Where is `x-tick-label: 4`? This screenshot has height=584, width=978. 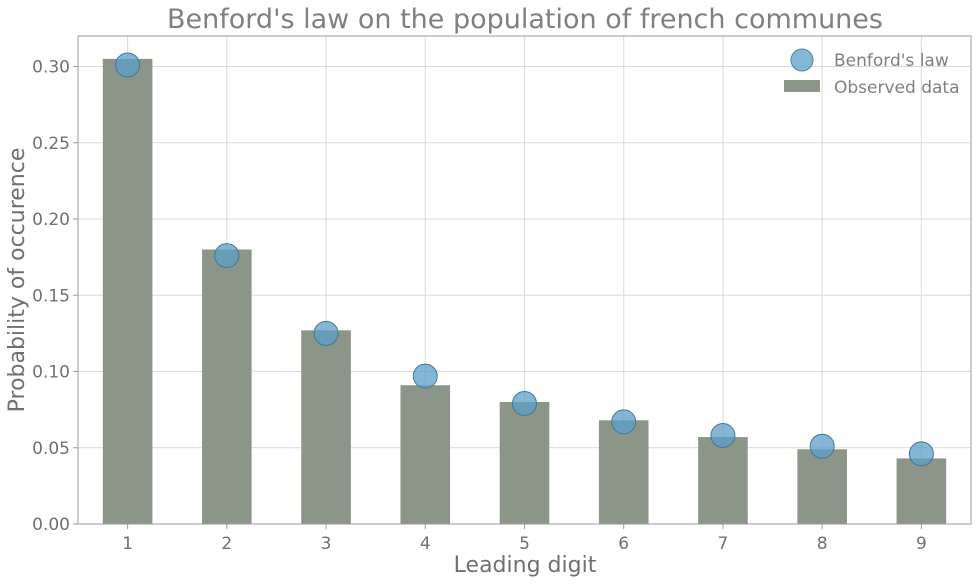
x-tick-label: 4 is located at coordinates (425, 544).